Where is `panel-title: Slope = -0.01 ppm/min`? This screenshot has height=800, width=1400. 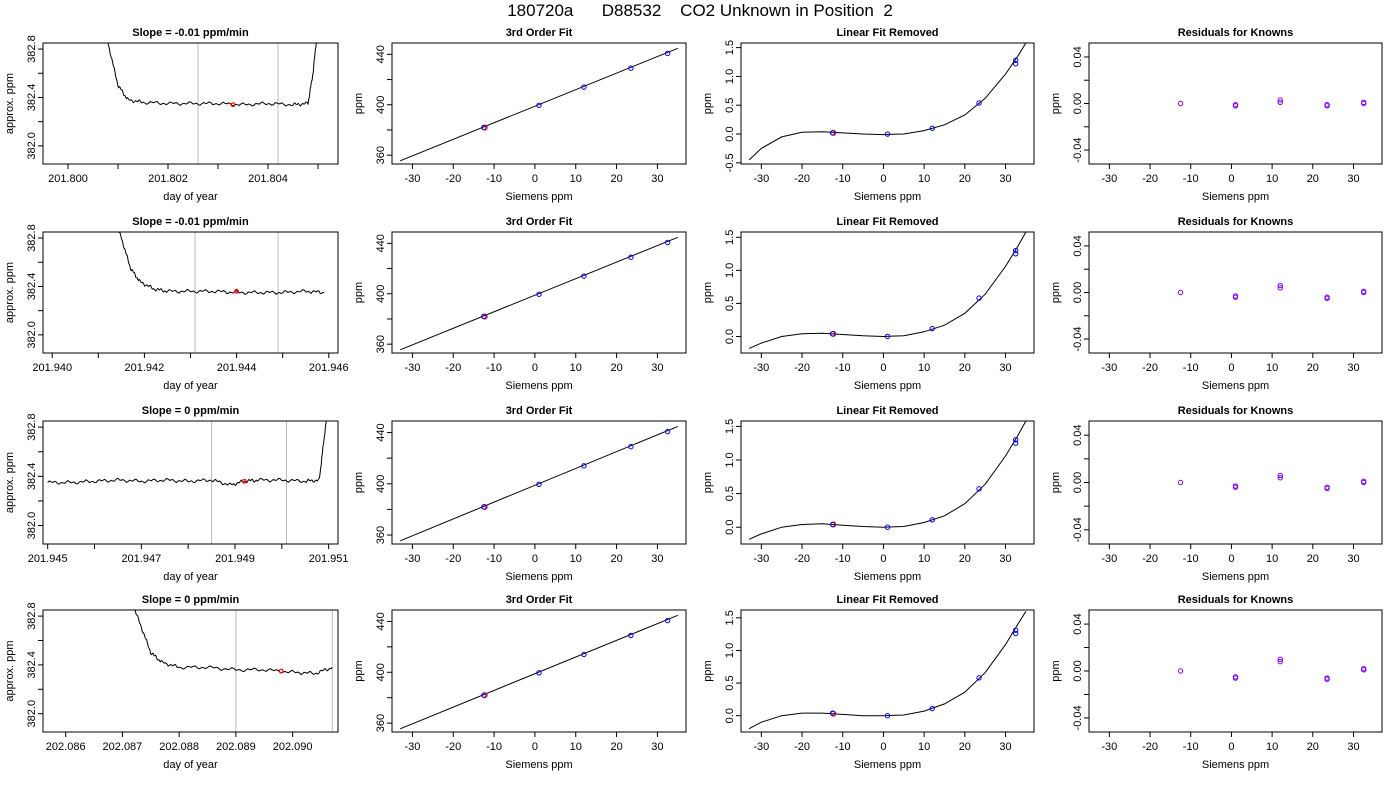 panel-title: Slope = -0.01 ppm/min is located at coordinates (190, 222).